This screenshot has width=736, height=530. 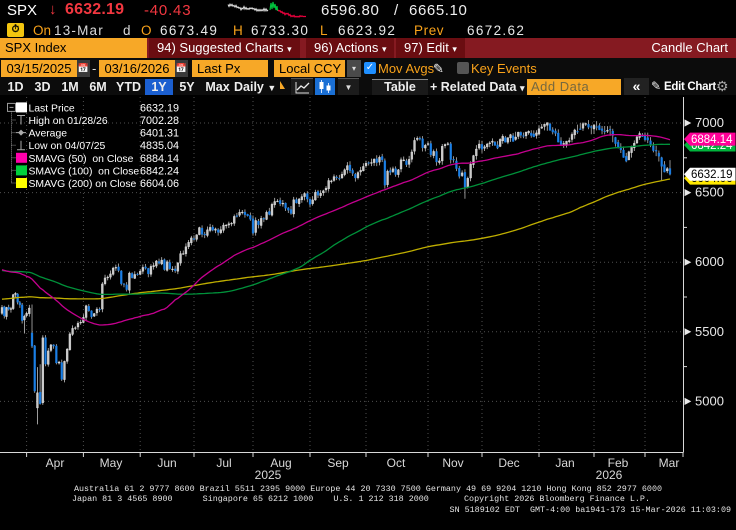 I want to click on svg-text: Jun, so click(x=166, y=463).